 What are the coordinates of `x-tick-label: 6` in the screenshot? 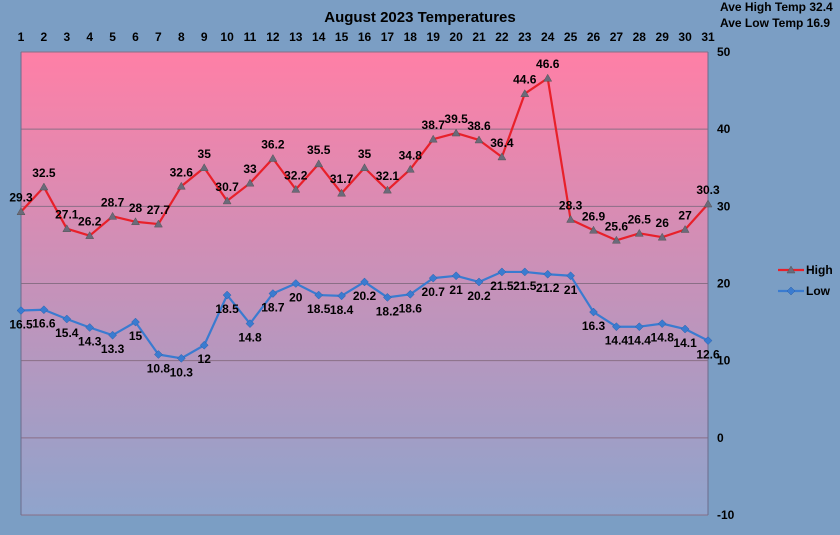 It's located at (135, 37).